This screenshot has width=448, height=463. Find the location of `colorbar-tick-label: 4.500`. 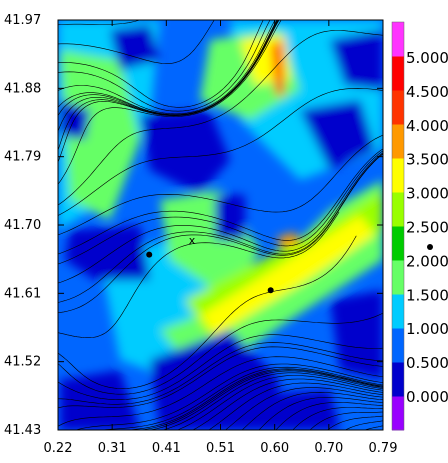

colorbar-tick-label: 4.500 is located at coordinates (427, 92).